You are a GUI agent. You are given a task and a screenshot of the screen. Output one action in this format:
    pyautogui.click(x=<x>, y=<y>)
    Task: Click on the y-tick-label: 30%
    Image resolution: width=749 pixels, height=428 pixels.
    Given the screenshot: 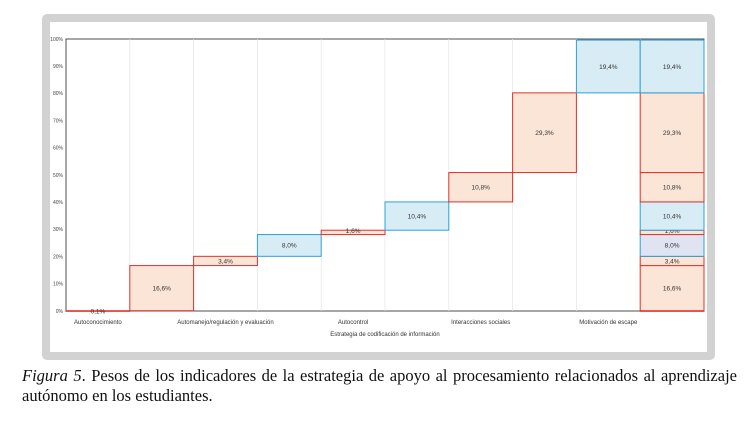 What is the action you would take?
    pyautogui.click(x=58, y=230)
    